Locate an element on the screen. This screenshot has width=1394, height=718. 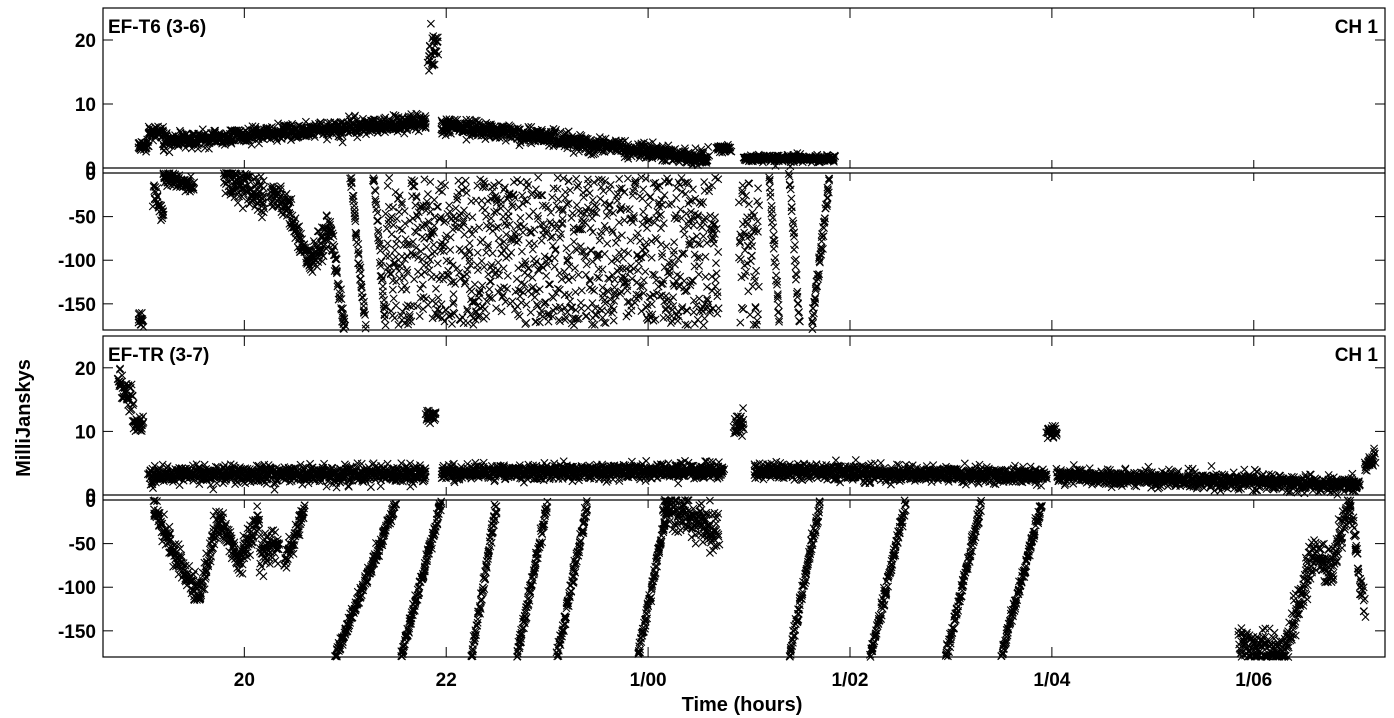
panel-1-lower-seg3-point is located at coordinates (261, 217).